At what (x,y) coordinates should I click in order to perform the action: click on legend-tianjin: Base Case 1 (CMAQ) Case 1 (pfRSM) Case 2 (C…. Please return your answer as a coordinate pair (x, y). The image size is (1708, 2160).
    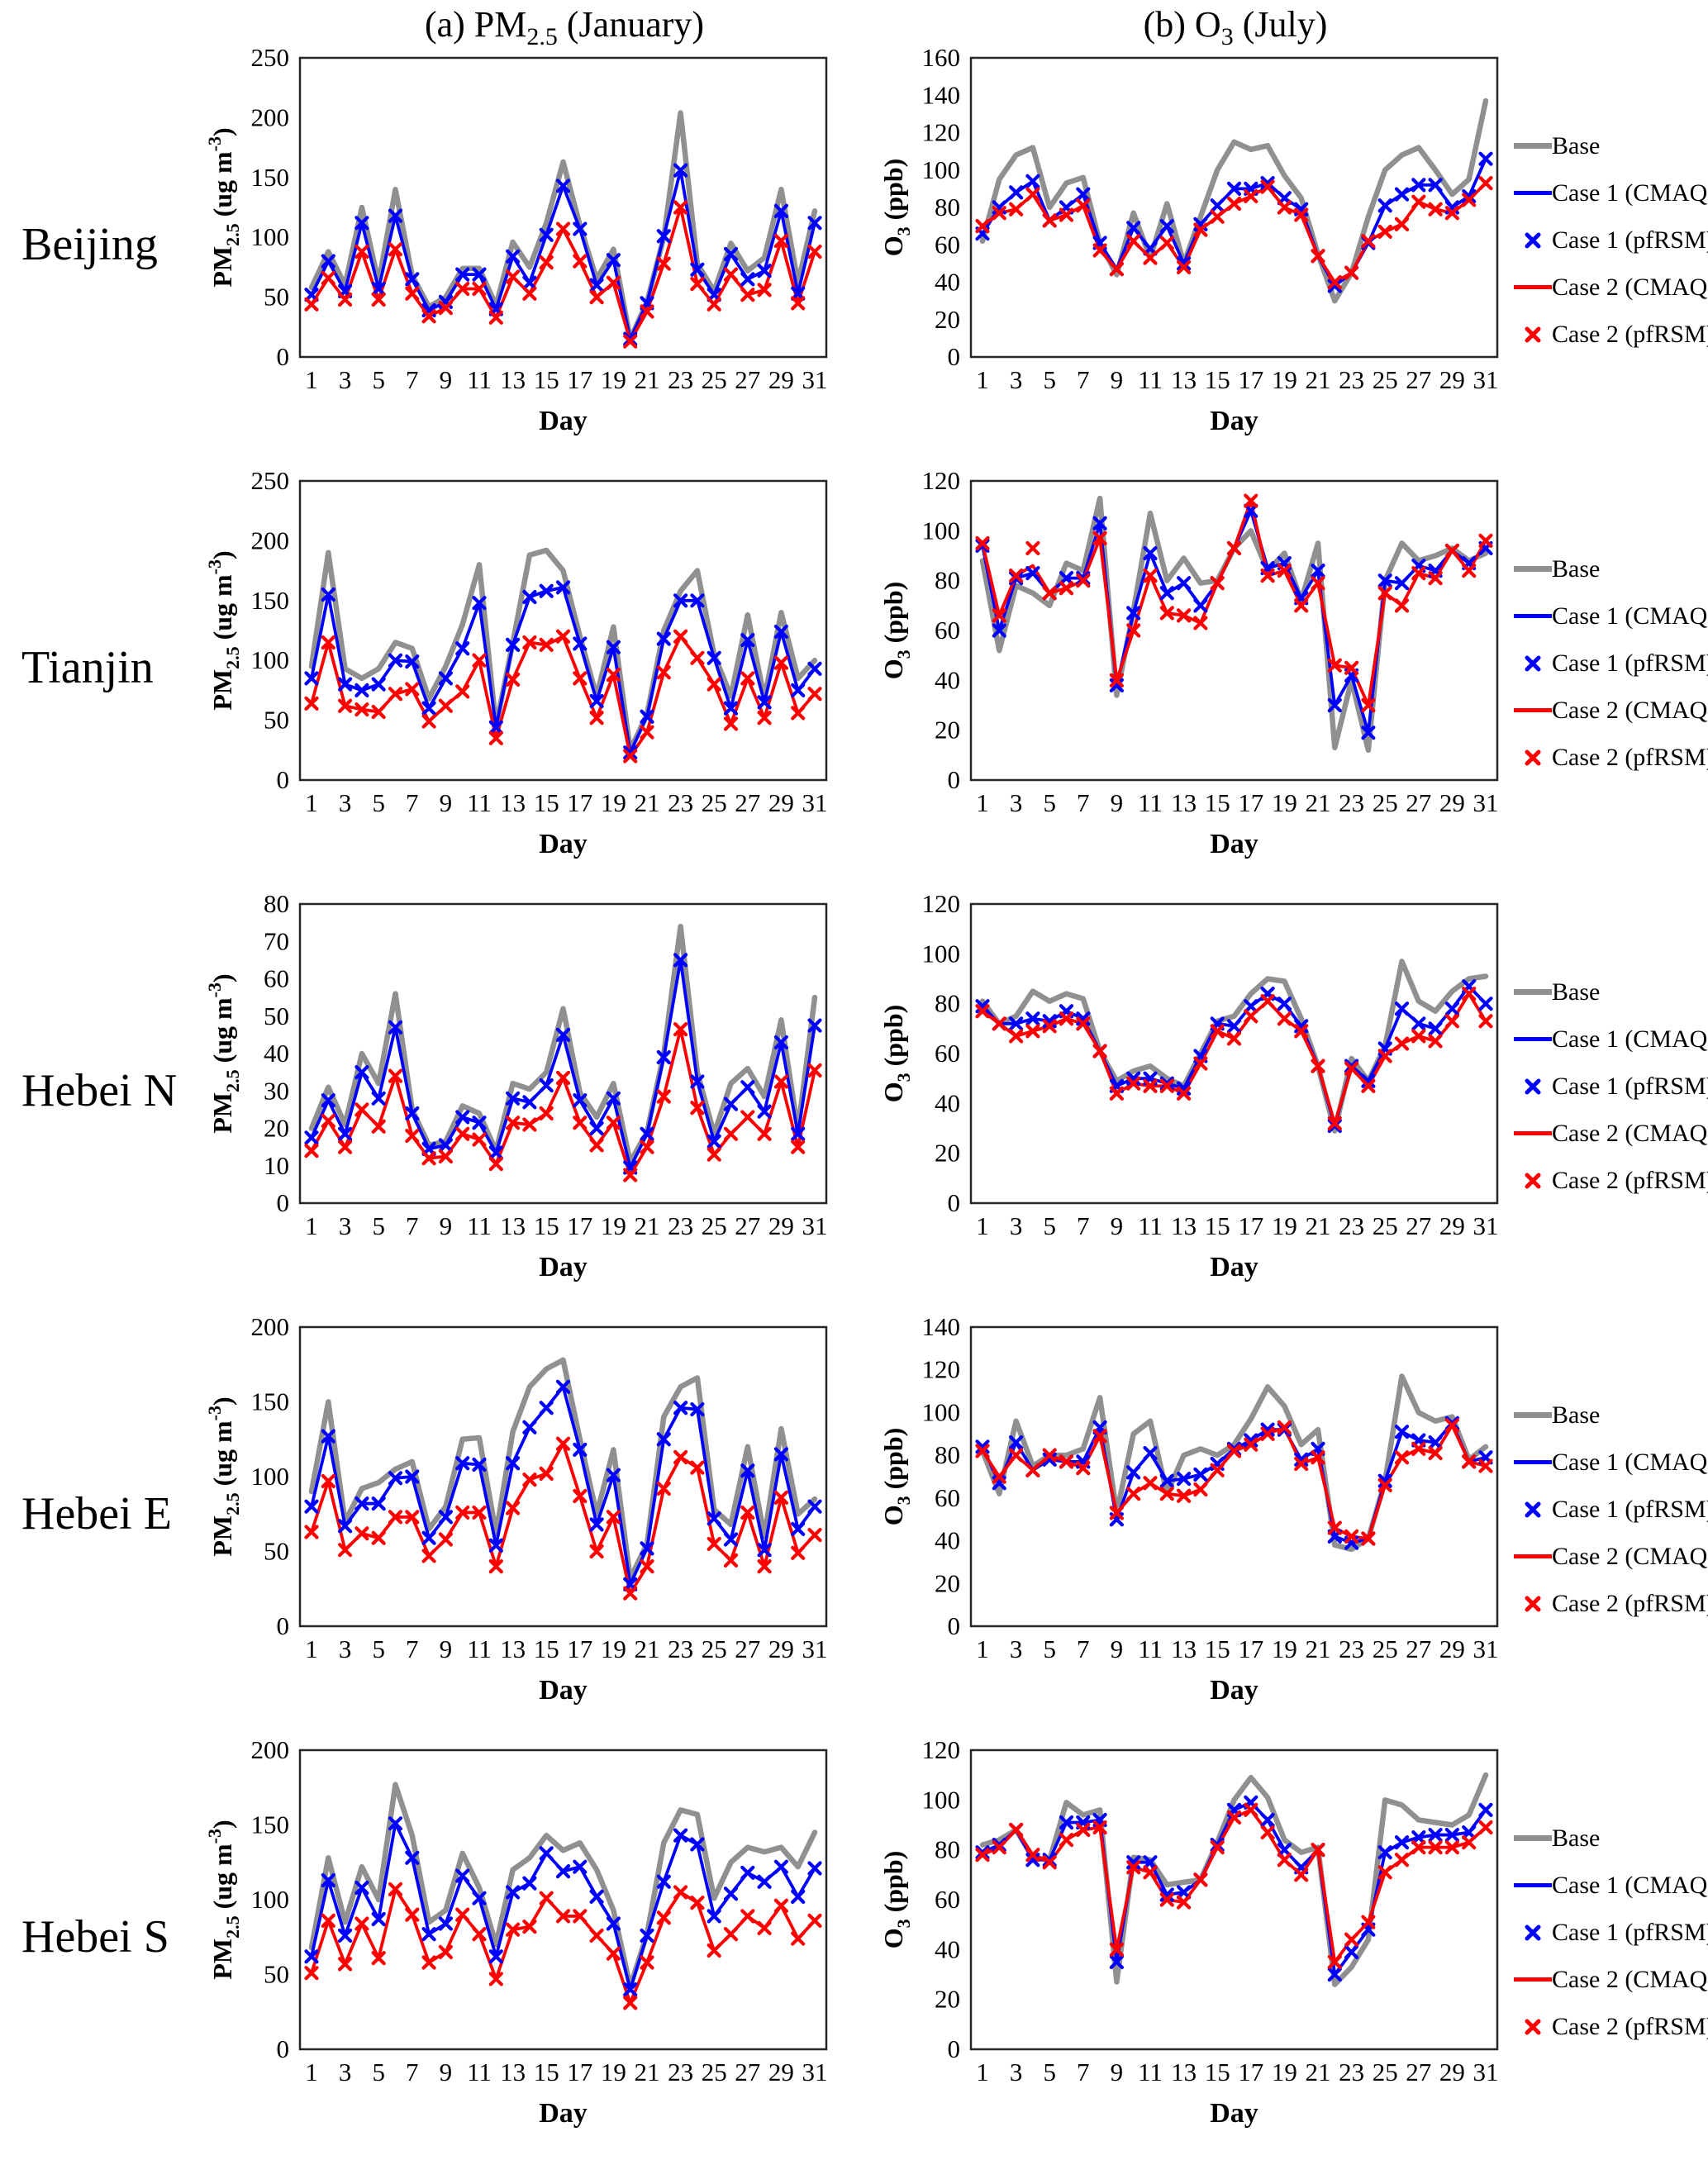
    Looking at the image, I should click on (1611, 663).